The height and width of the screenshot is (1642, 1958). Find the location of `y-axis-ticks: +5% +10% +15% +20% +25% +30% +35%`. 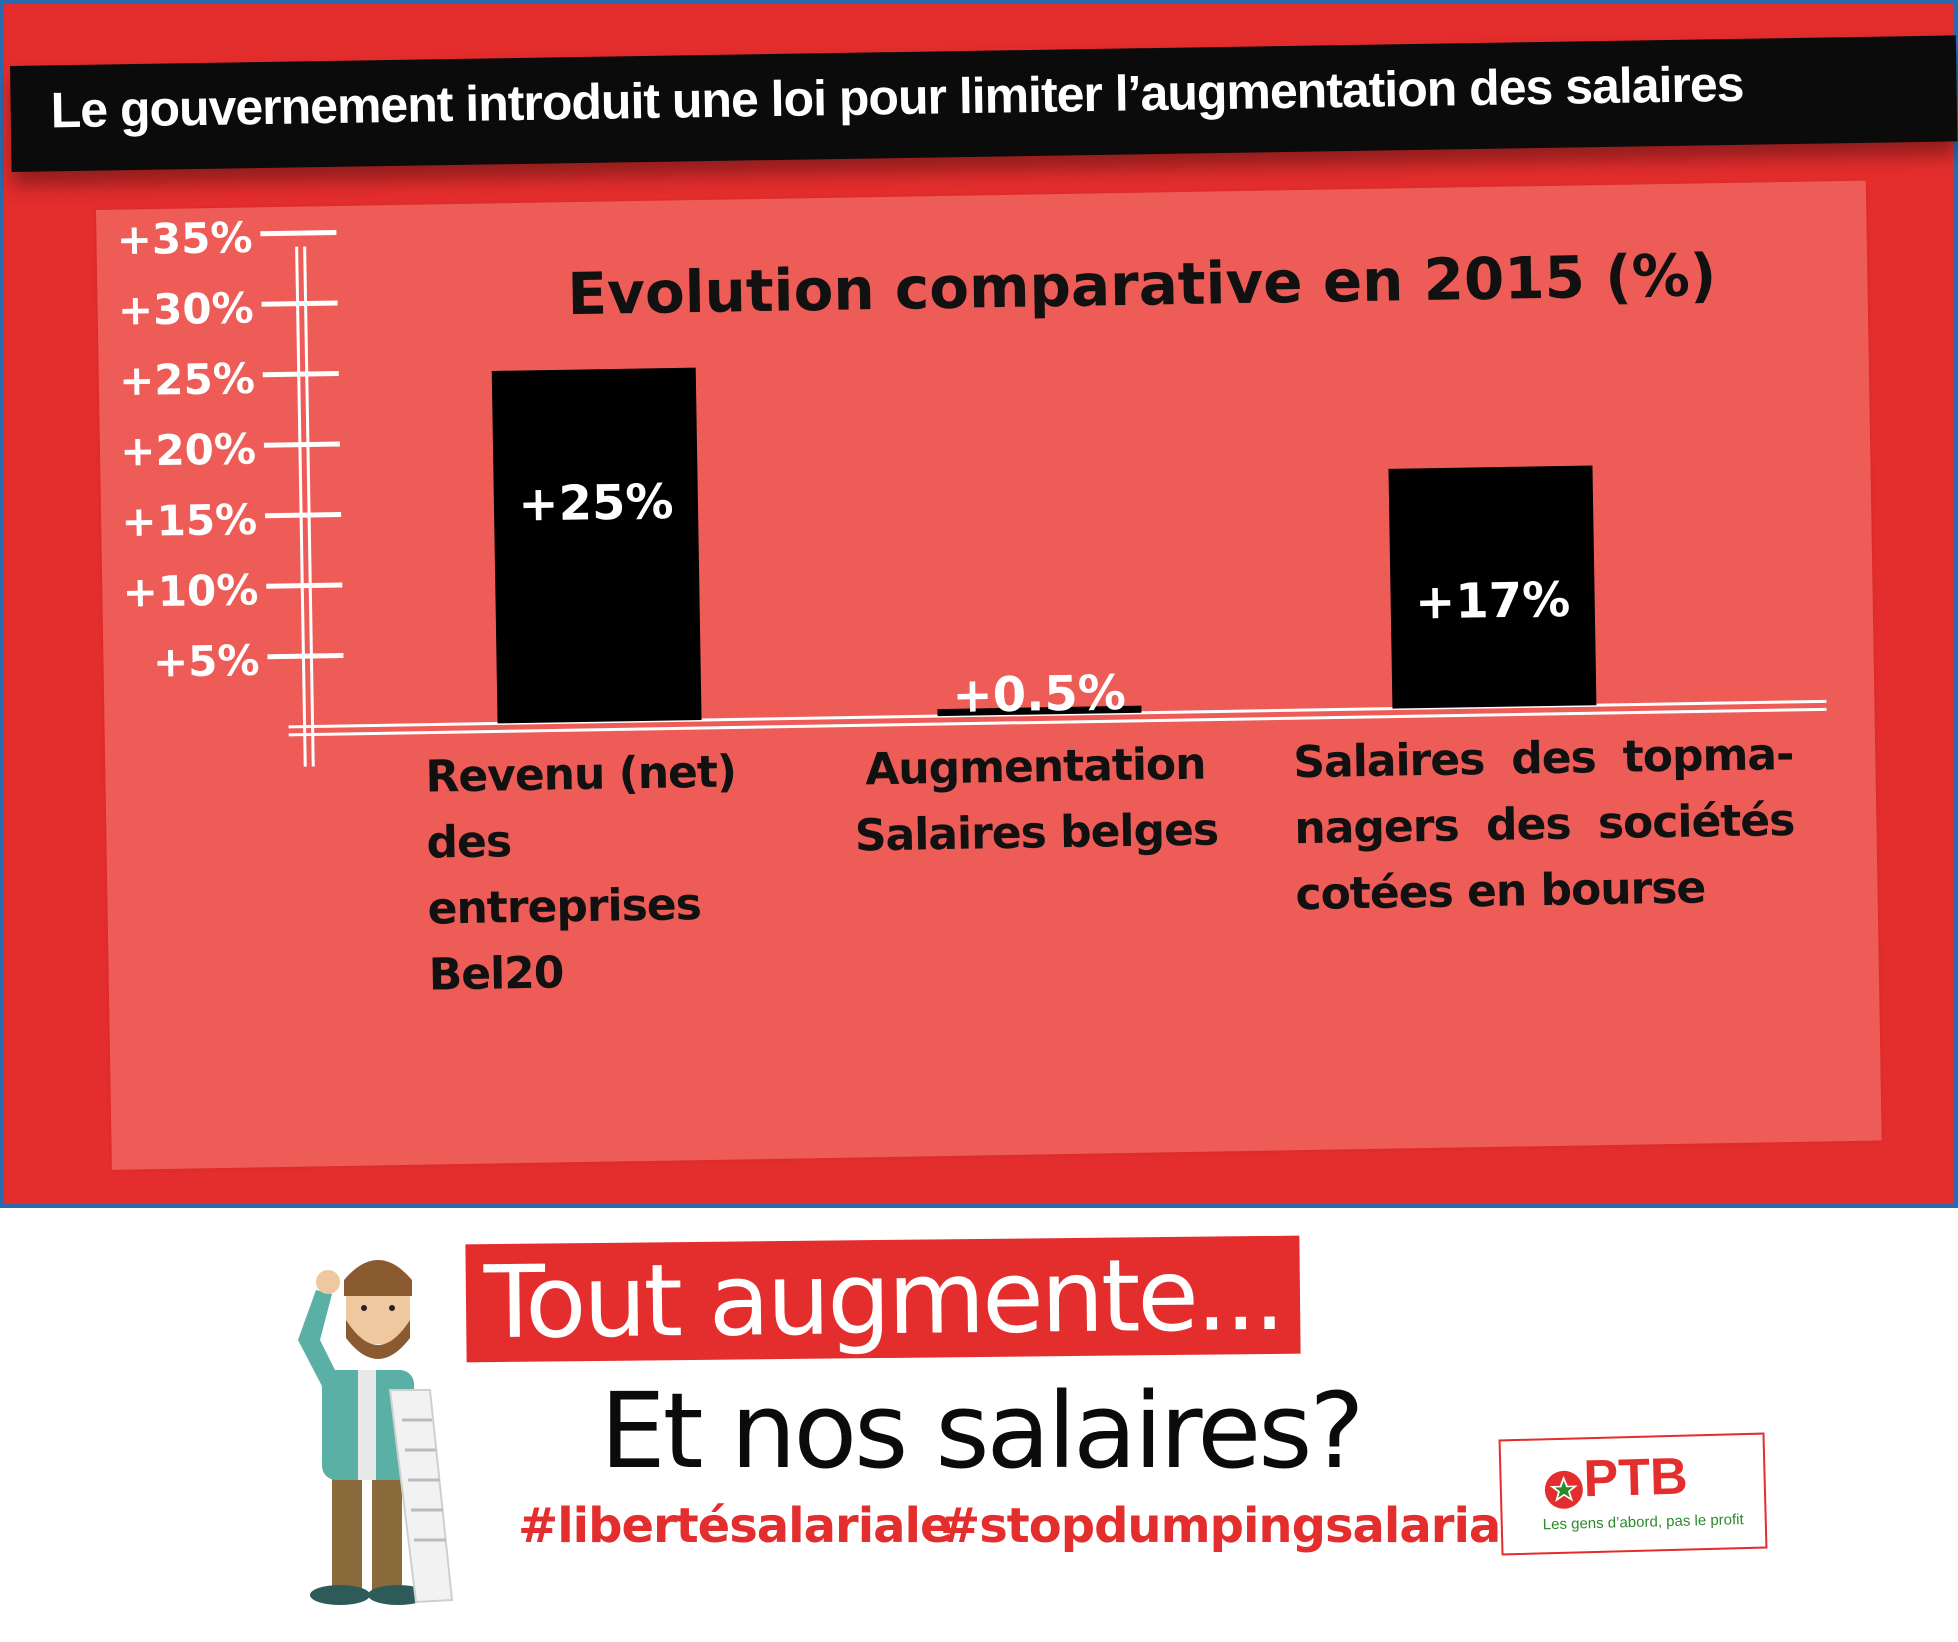

y-axis-ticks: +5% +10% +15% +20% +25% +30% +35% is located at coordinates (230, 450).